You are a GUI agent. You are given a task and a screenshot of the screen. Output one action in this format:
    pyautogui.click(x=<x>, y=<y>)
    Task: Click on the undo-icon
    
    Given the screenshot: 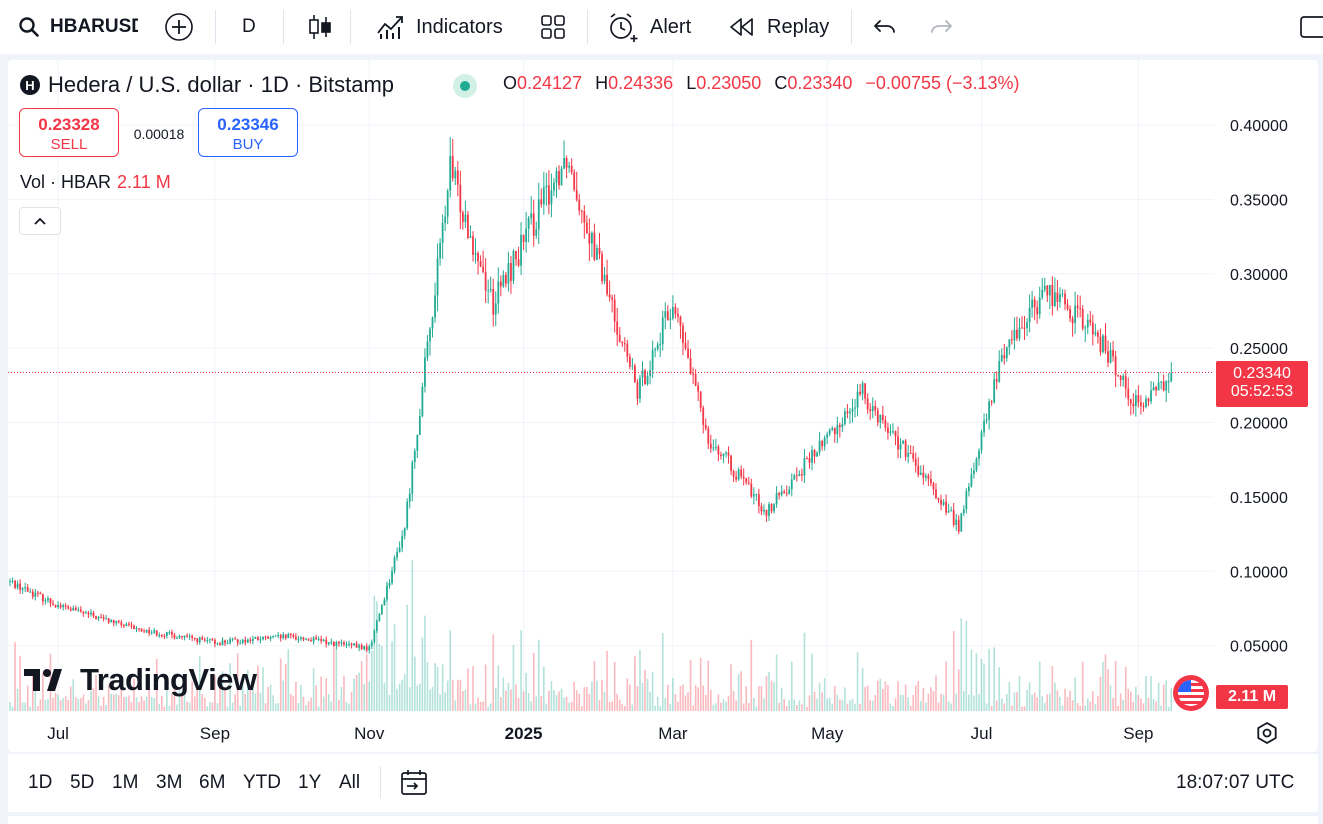 What is the action you would take?
    pyautogui.click(x=884, y=26)
    